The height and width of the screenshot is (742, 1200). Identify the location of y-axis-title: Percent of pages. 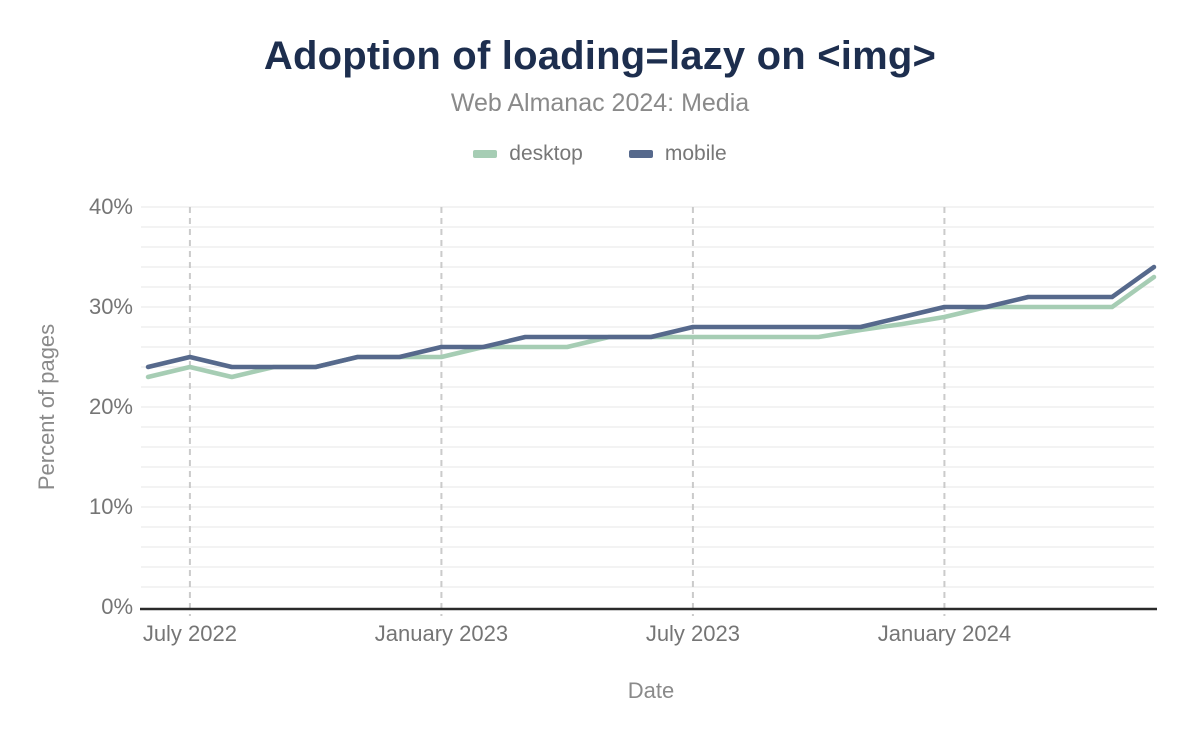
(46, 407).